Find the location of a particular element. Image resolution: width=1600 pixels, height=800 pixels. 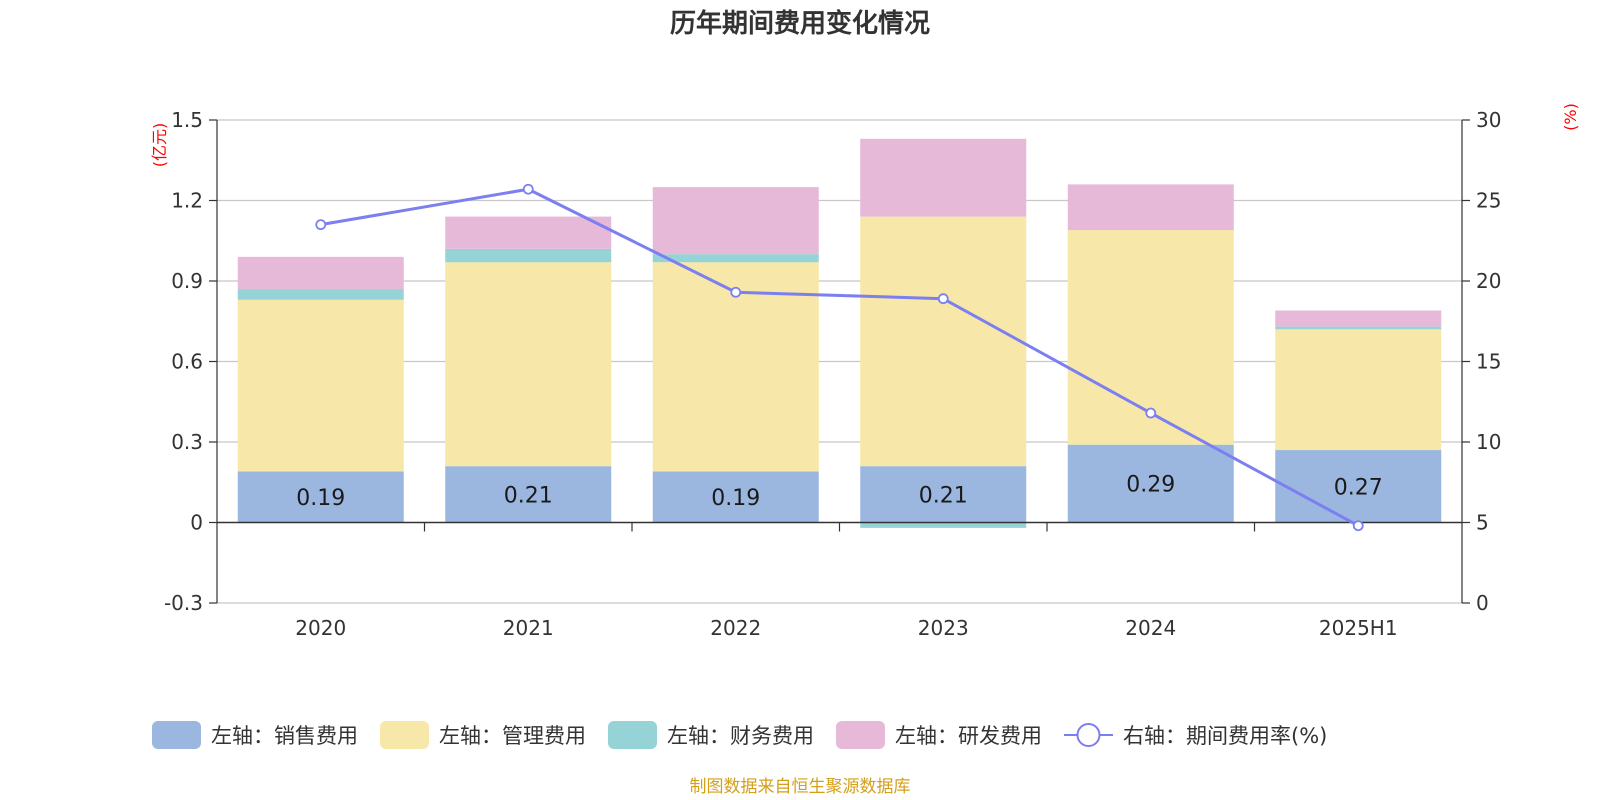

left-axis-unit: (亿元) is located at coordinates (159, 145).